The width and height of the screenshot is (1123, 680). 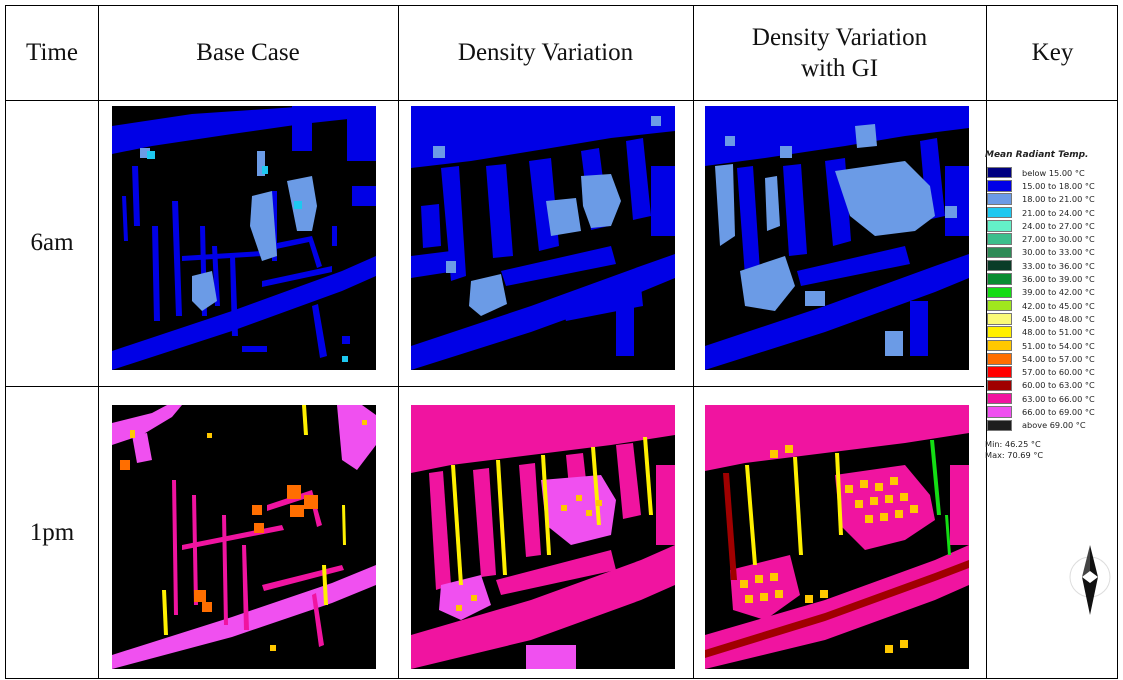 I want to click on map-6am-base-case, so click(x=244, y=238).